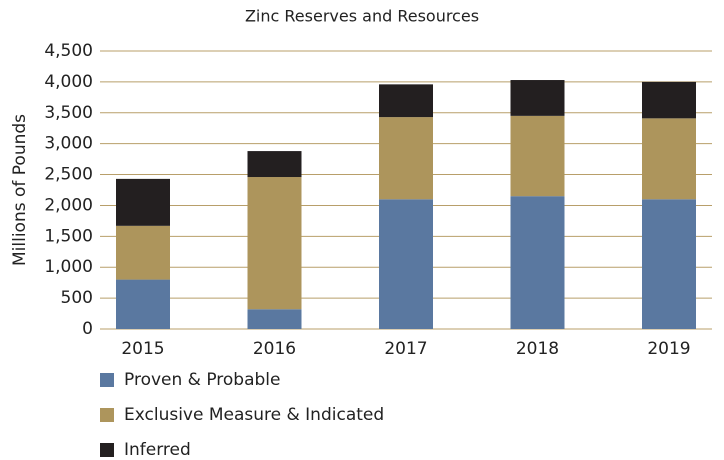 This screenshot has height=460, width=724. Describe the element at coordinates (405, 349) in the screenshot. I see `x-tick-label: 2017` at that location.